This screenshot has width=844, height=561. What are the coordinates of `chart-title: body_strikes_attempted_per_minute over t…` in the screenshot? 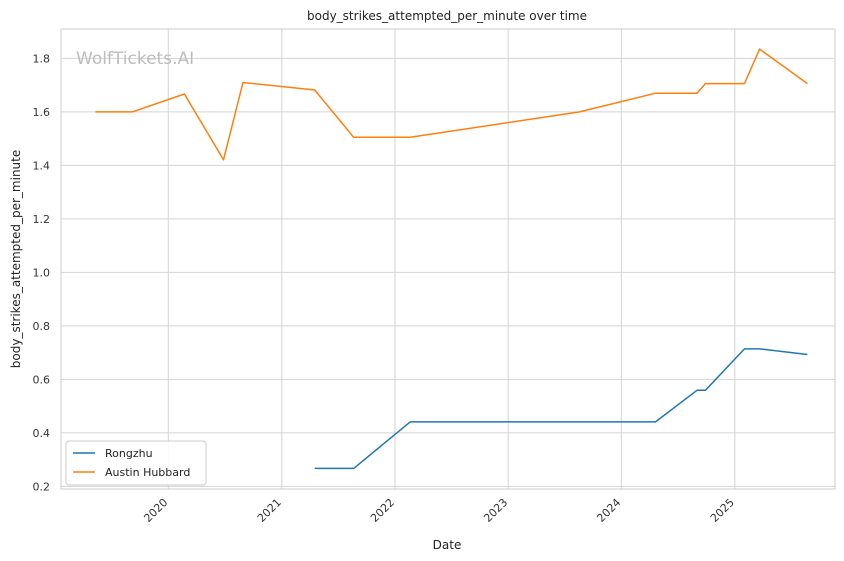 It's located at (447, 16).